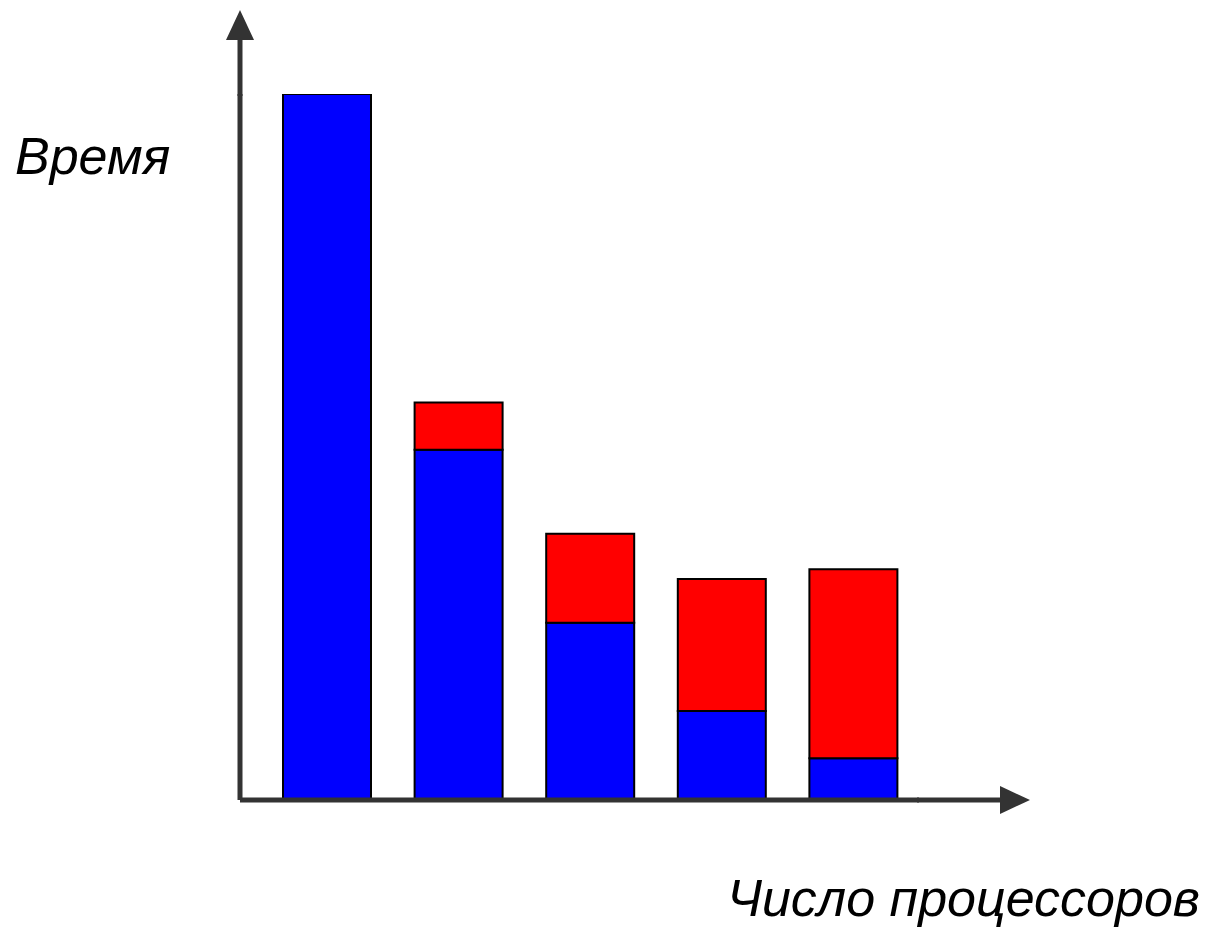 The height and width of the screenshot is (937, 1215). What do you see at coordinates (327, 447) in the screenshot?
I see `bar` at bounding box center [327, 447].